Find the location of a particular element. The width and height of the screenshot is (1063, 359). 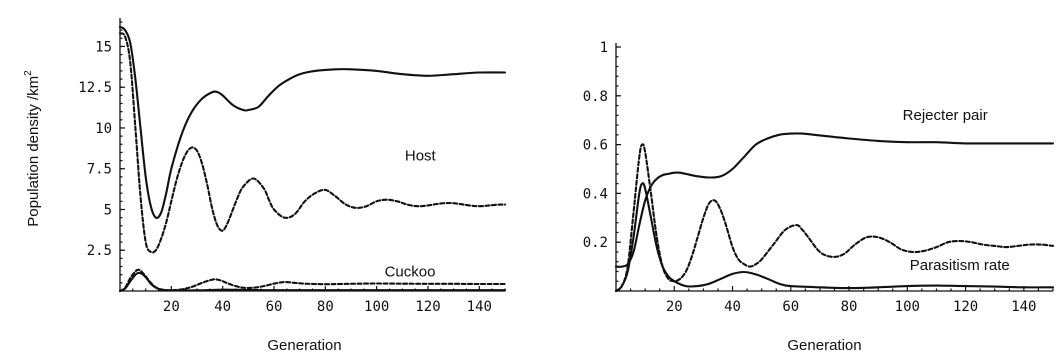

y-tick-label: 5 is located at coordinates (108, 210).